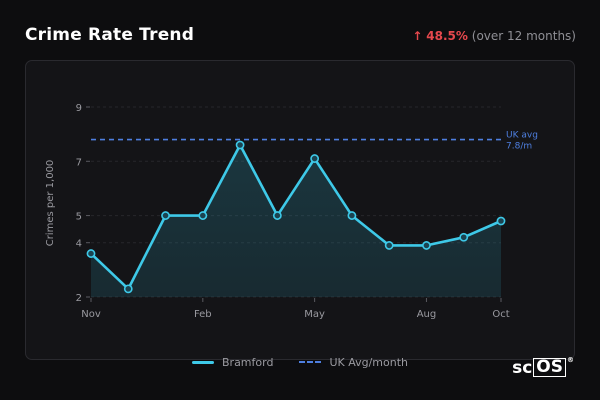 The width and height of the screenshot is (600, 400). Describe the element at coordinates (549, 367) in the screenshot. I see `logo-boxed: OS` at that location.